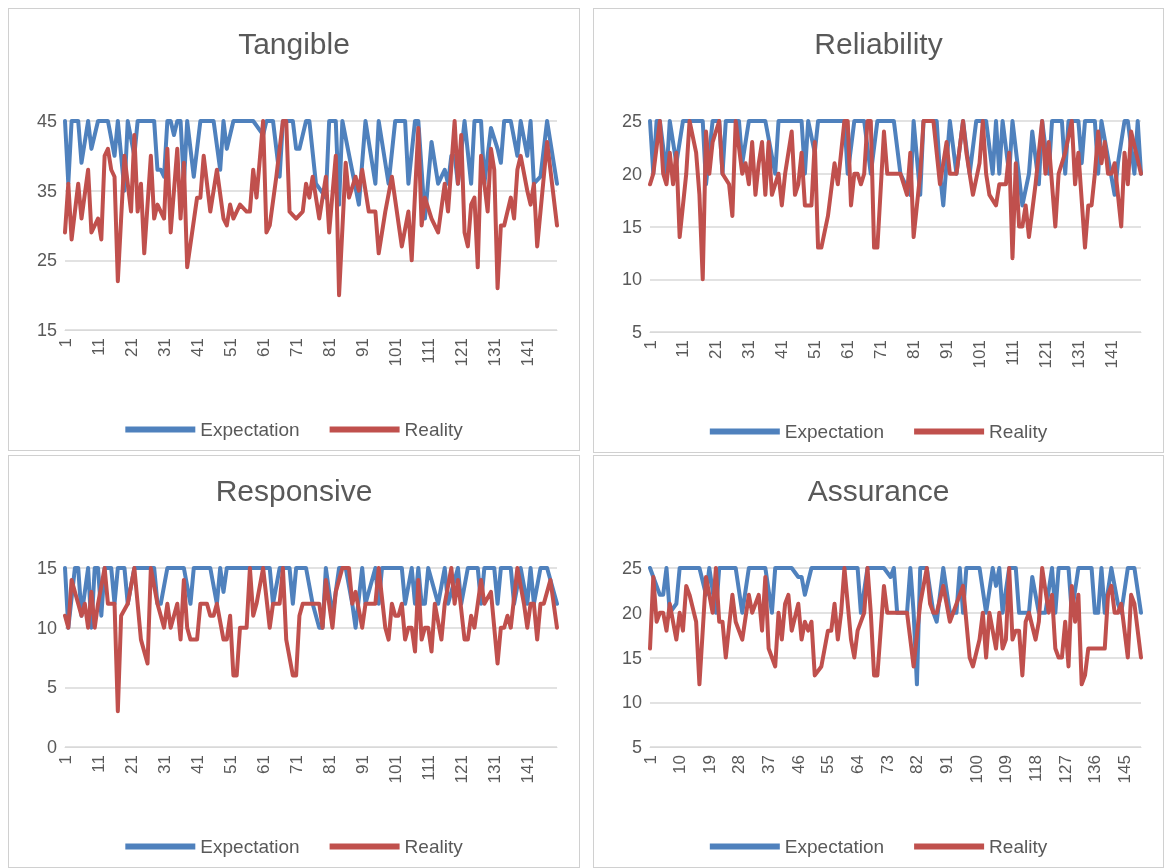 This screenshot has height=868, width=1164. Describe the element at coordinates (739, 764) in the screenshot. I see `x-tick-label: 28` at that location.